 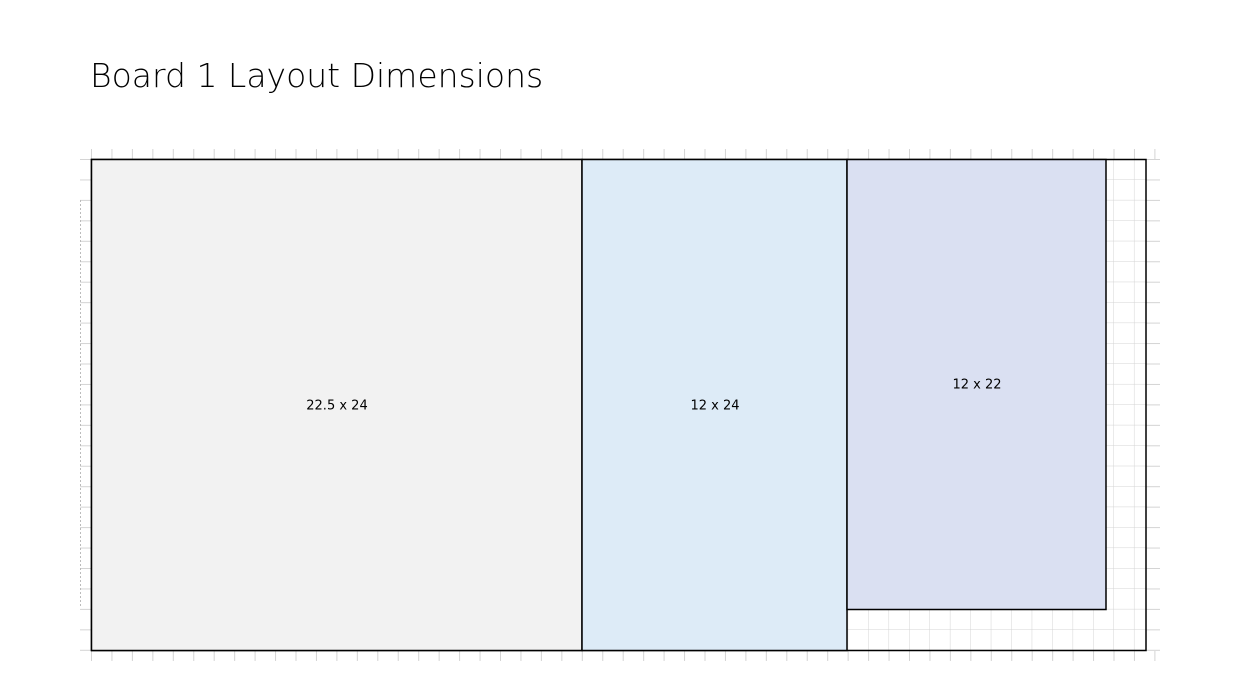 I want to click on piece, so click(x=976, y=384).